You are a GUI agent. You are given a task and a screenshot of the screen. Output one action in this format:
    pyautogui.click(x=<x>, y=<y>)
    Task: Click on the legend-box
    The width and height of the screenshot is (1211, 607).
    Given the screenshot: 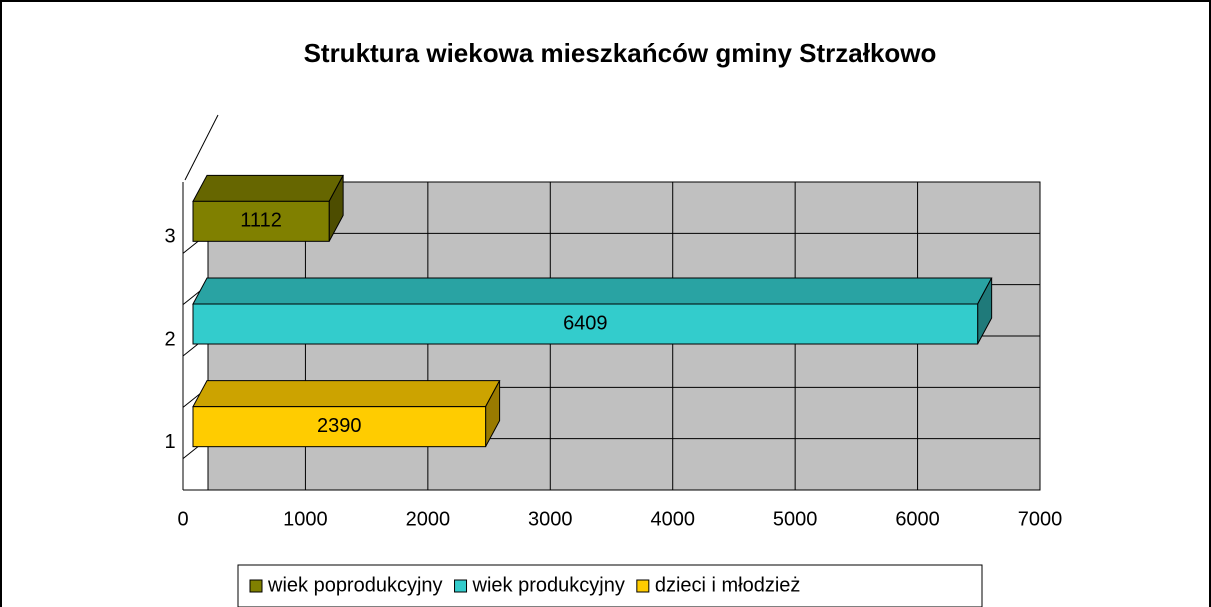 What is the action you would take?
    pyautogui.click(x=610, y=585)
    